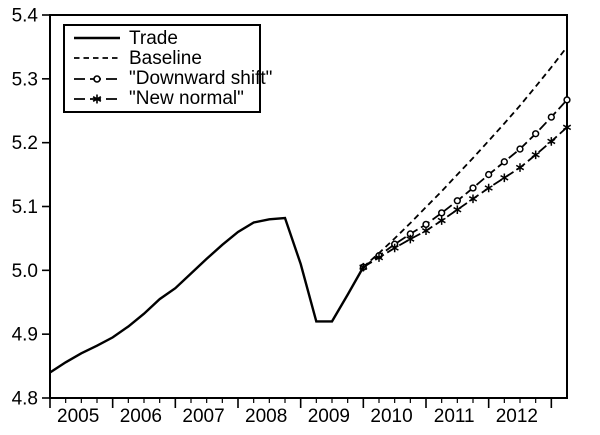 The width and height of the screenshot is (600, 435). Describe the element at coordinates (391, 416) in the screenshot. I see `x-tick-label: 2010` at that location.